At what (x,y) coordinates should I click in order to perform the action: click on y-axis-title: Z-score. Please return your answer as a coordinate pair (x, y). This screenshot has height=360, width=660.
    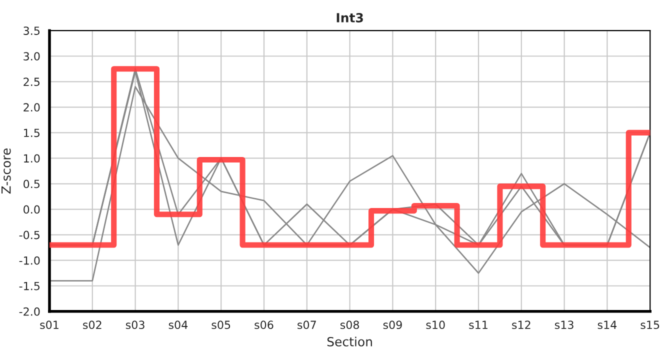
    Looking at the image, I should click on (6, 171).